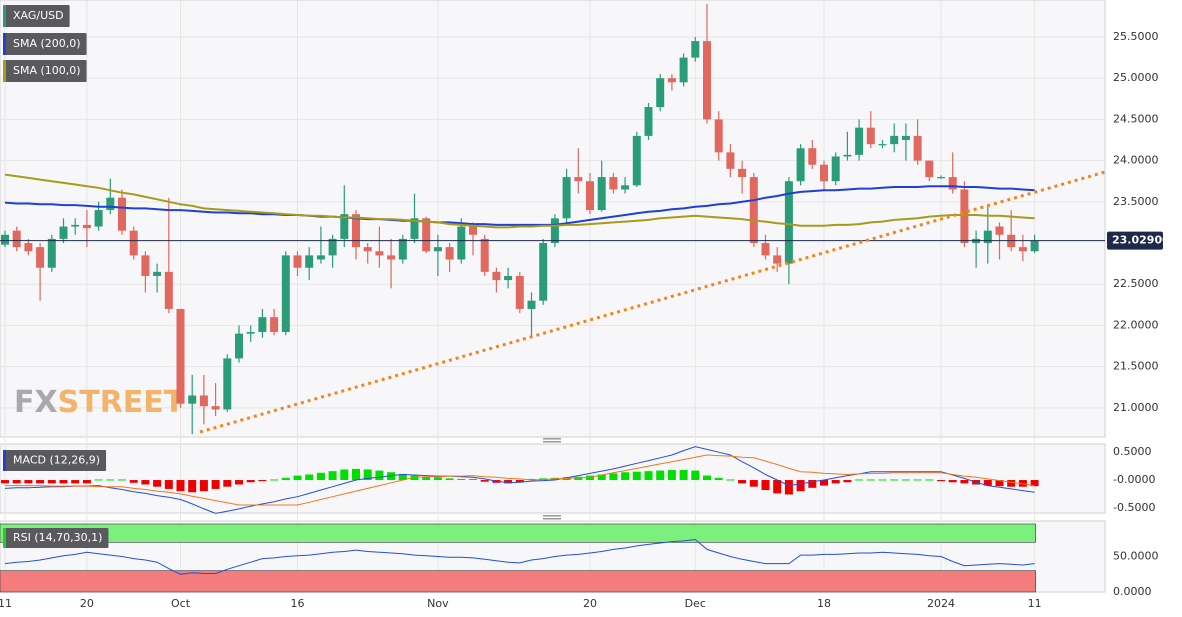 The height and width of the screenshot is (617, 1182). I want to click on x-tick-label: Oct, so click(181, 603).